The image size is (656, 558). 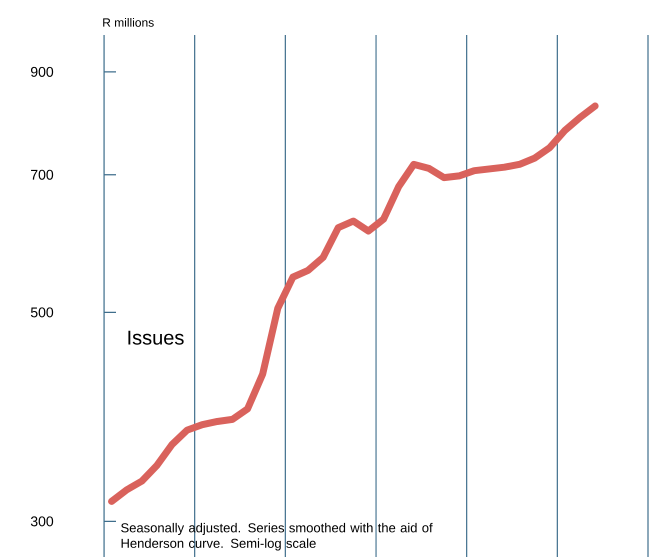 I want to click on y-tick-label: 500, so click(x=42, y=313).